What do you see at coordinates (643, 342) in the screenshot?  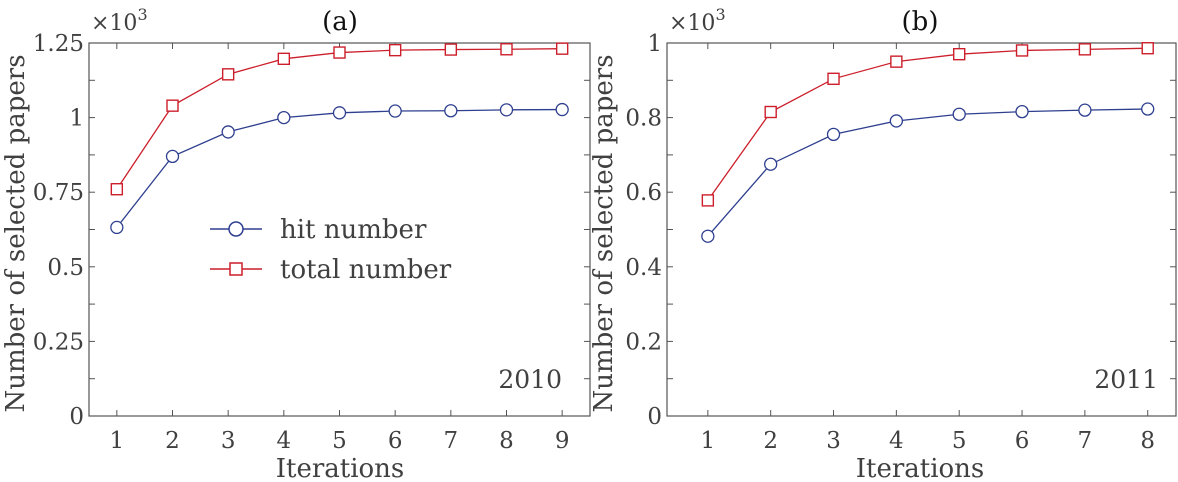 I see `y-tick-label: 0.2` at bounding box center [643, 342].